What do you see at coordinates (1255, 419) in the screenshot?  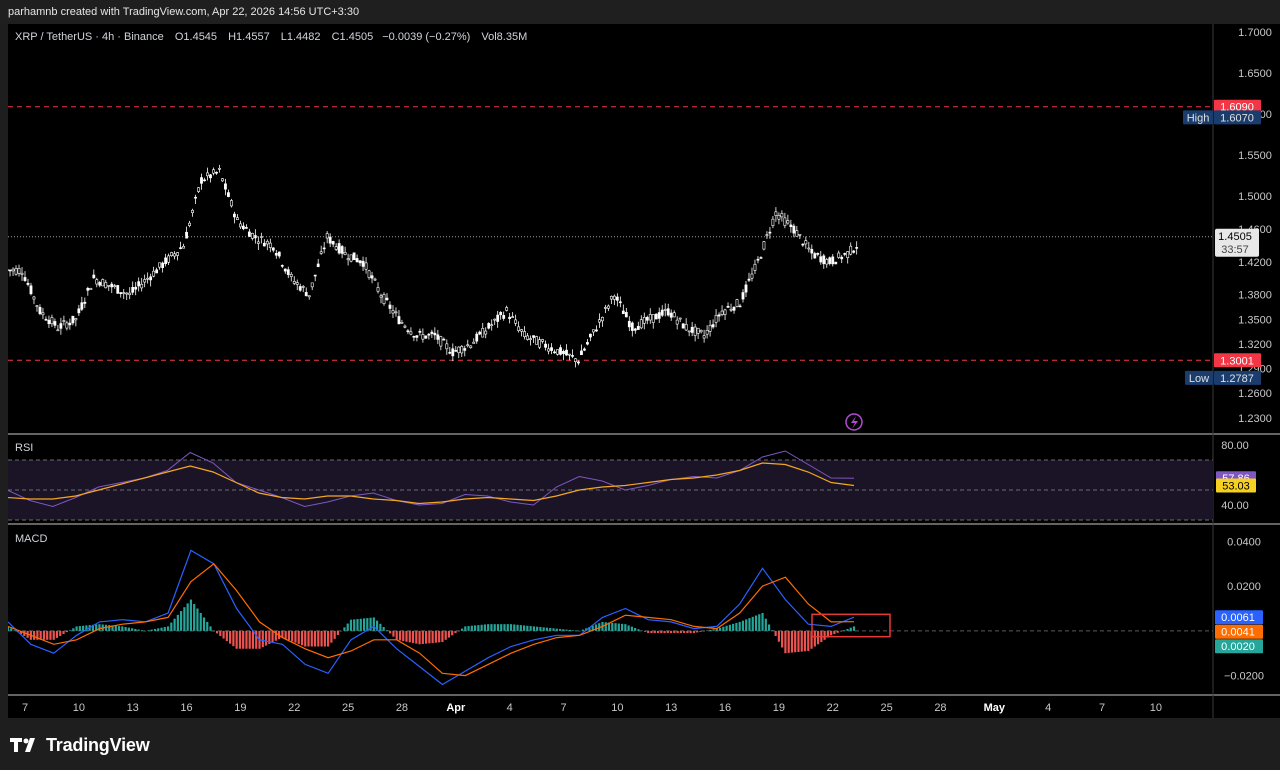 I see `price-tick-label: 1.2300` at bounding box center [1255, 419].